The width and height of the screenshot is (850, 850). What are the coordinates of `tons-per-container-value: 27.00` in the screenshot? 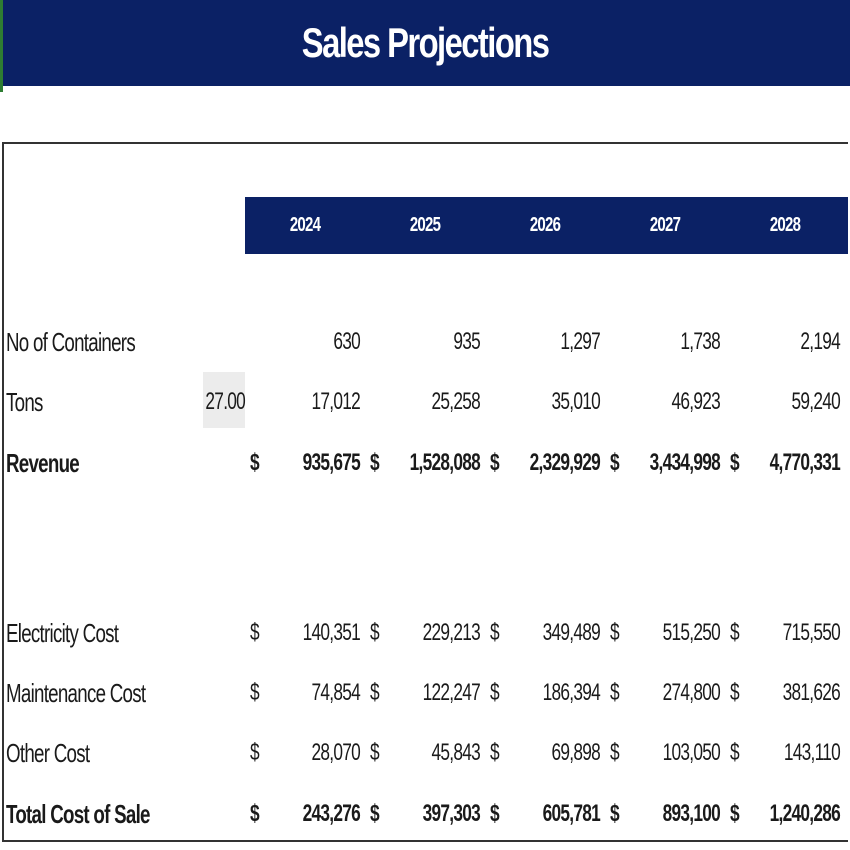 It's located at (225, 401).